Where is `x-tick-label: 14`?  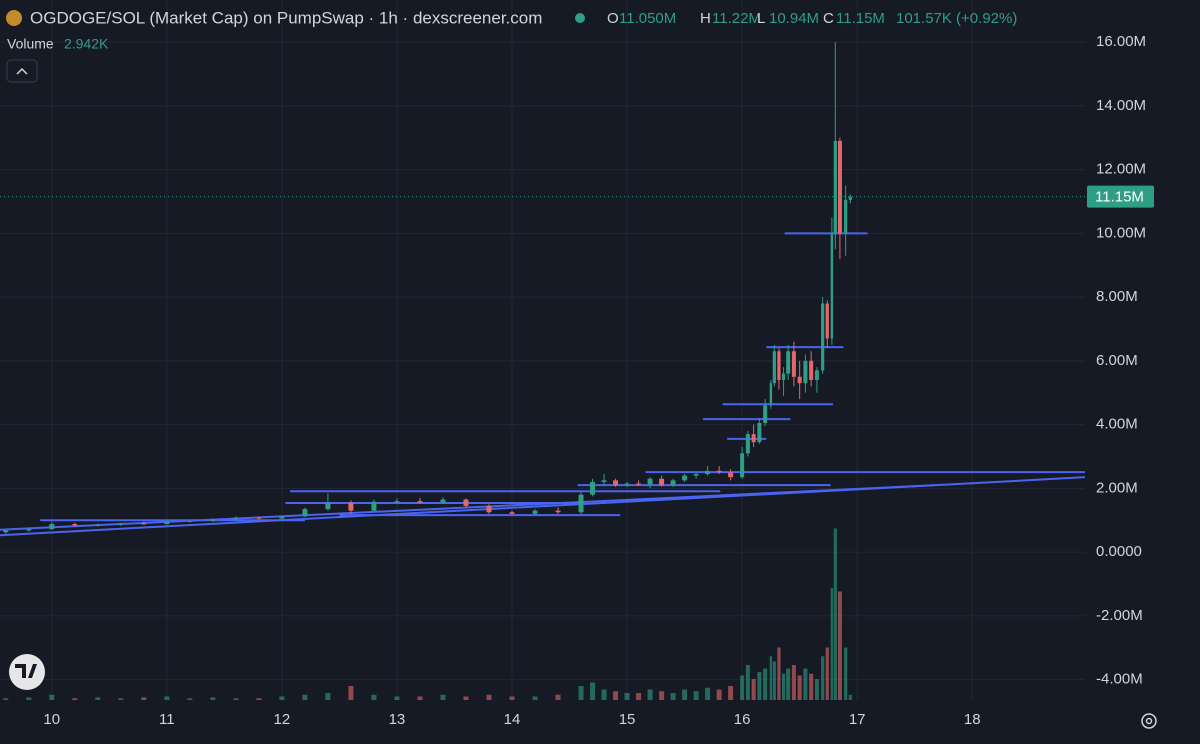 x-tick-label: 14 is located at coordinates (512, 719).